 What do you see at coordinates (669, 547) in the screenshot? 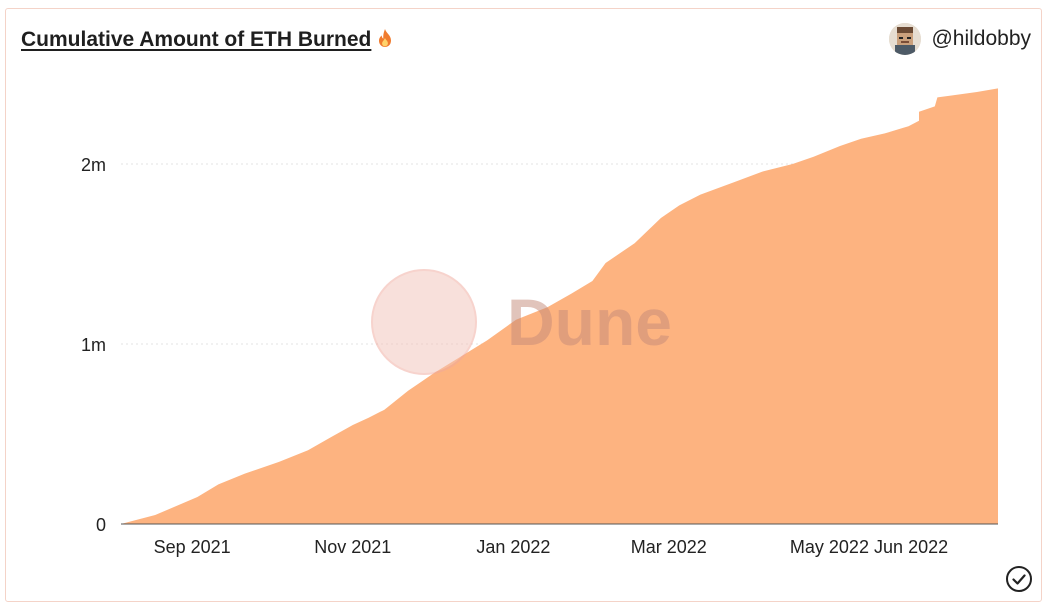
I see `x-tick-label: Mar 2022` at bounding box center [669, 547].